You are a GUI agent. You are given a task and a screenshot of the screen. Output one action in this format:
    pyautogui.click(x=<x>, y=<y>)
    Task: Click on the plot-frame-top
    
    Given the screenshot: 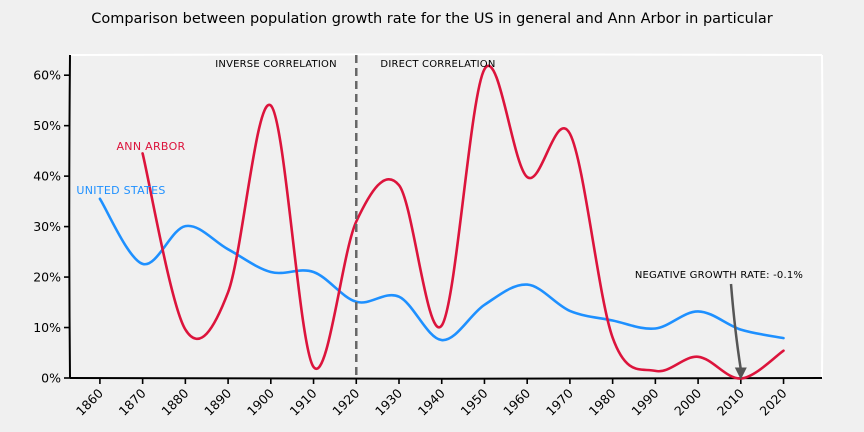 What is the action you would take?
    pyautogui.click(x=446, y=54)
    